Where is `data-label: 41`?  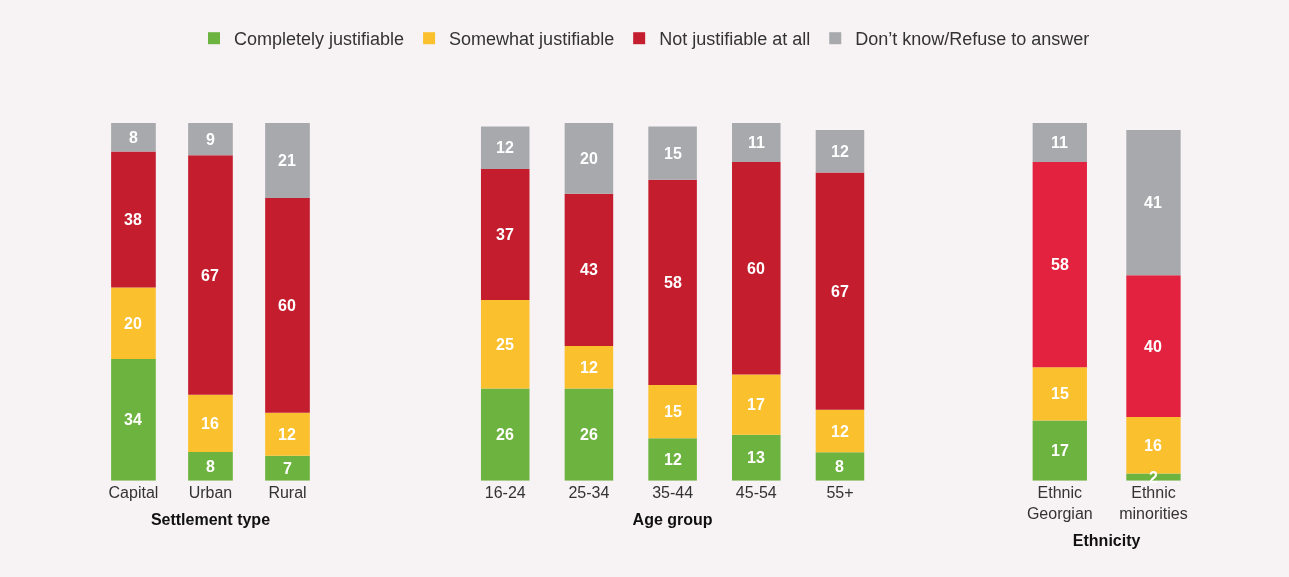 data-label: 41 is located at coordinates (1153, 202).